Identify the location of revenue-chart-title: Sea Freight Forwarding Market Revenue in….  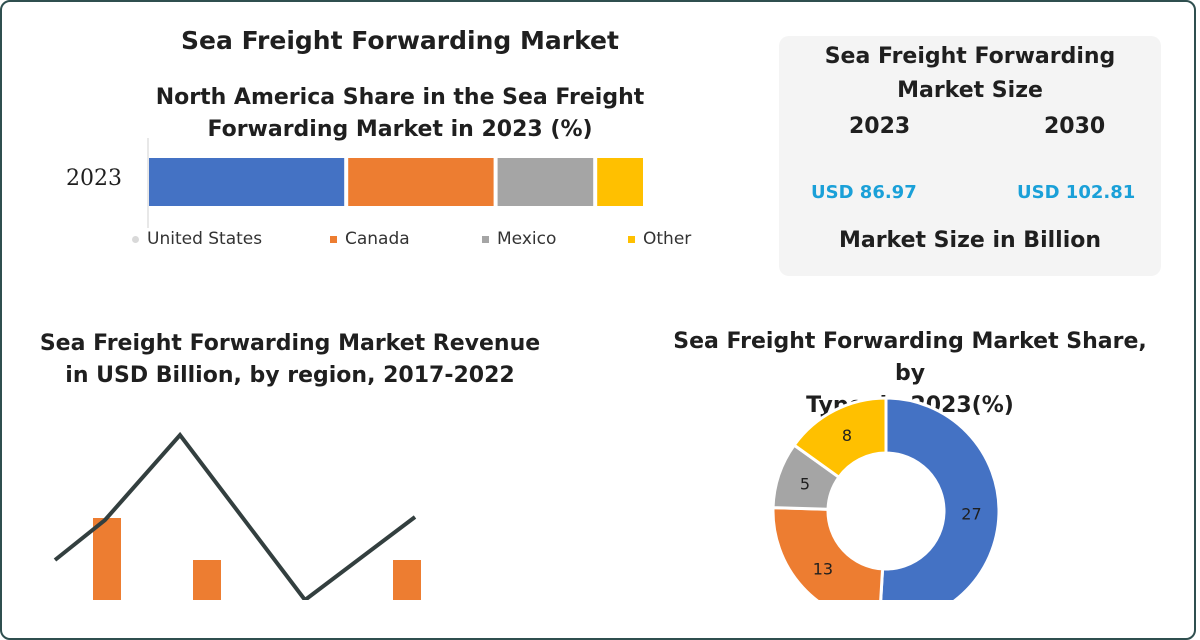
(290, 360).